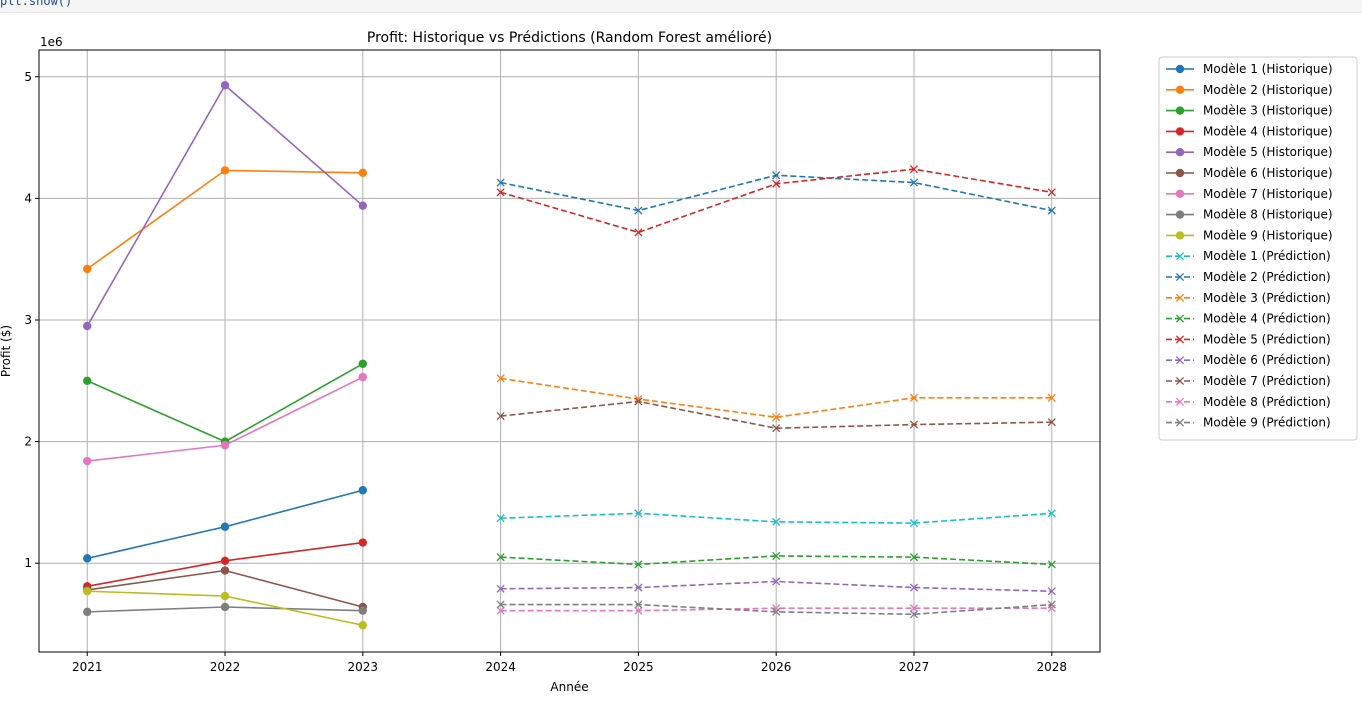  Describe the element at coordinates (1268, 194) in the screenshot. I see `legend-label: Modèle 7 (Historique)` at that location.